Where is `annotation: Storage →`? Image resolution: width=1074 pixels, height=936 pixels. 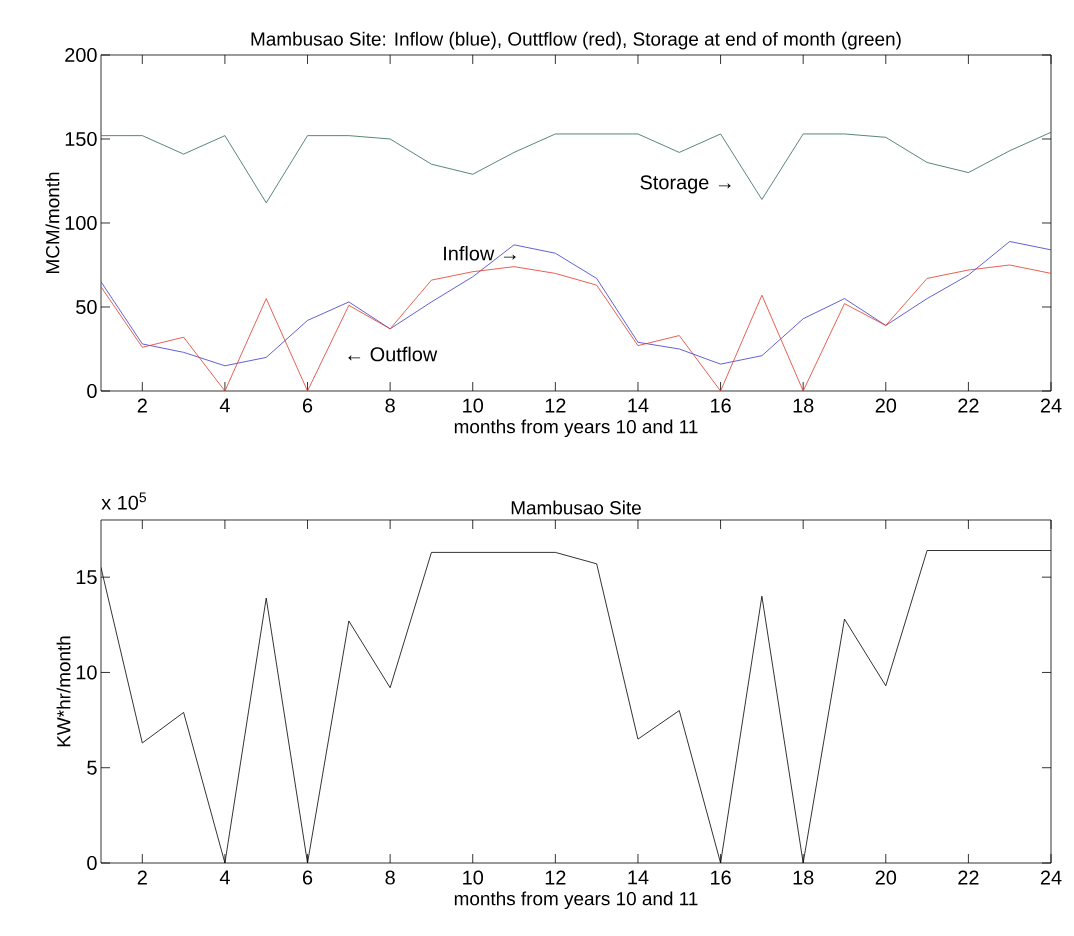 annotation: Storage → is located at coordinates (685, 184).